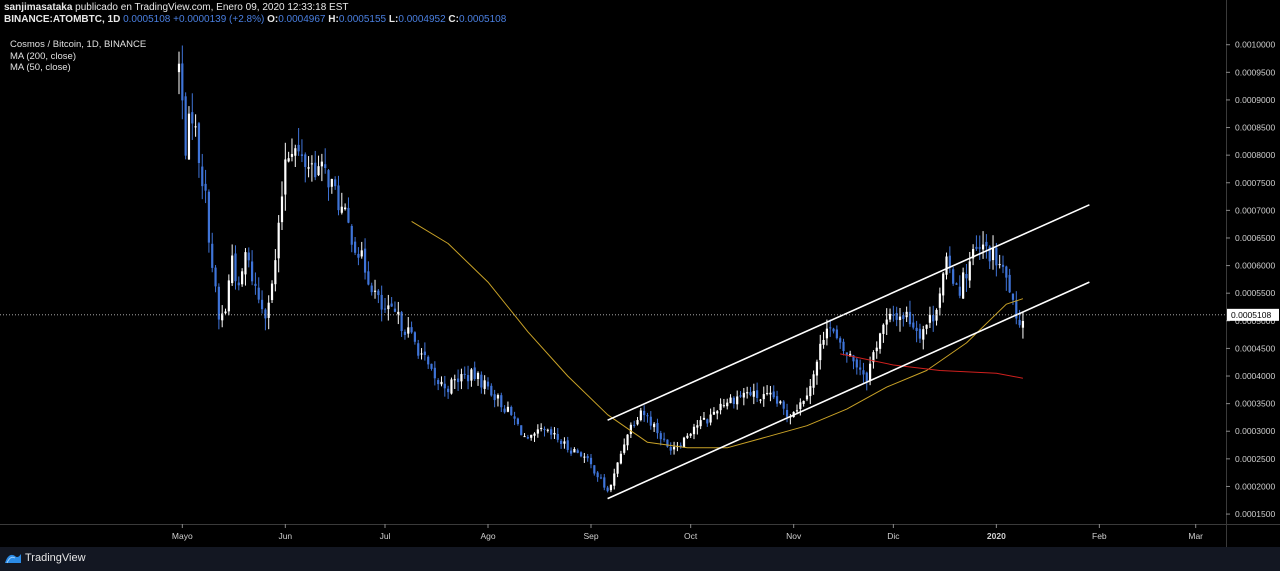  Describe the element at coordinates (55, 558) in the screenshot. I see `brand-label: TradingView` at that location.